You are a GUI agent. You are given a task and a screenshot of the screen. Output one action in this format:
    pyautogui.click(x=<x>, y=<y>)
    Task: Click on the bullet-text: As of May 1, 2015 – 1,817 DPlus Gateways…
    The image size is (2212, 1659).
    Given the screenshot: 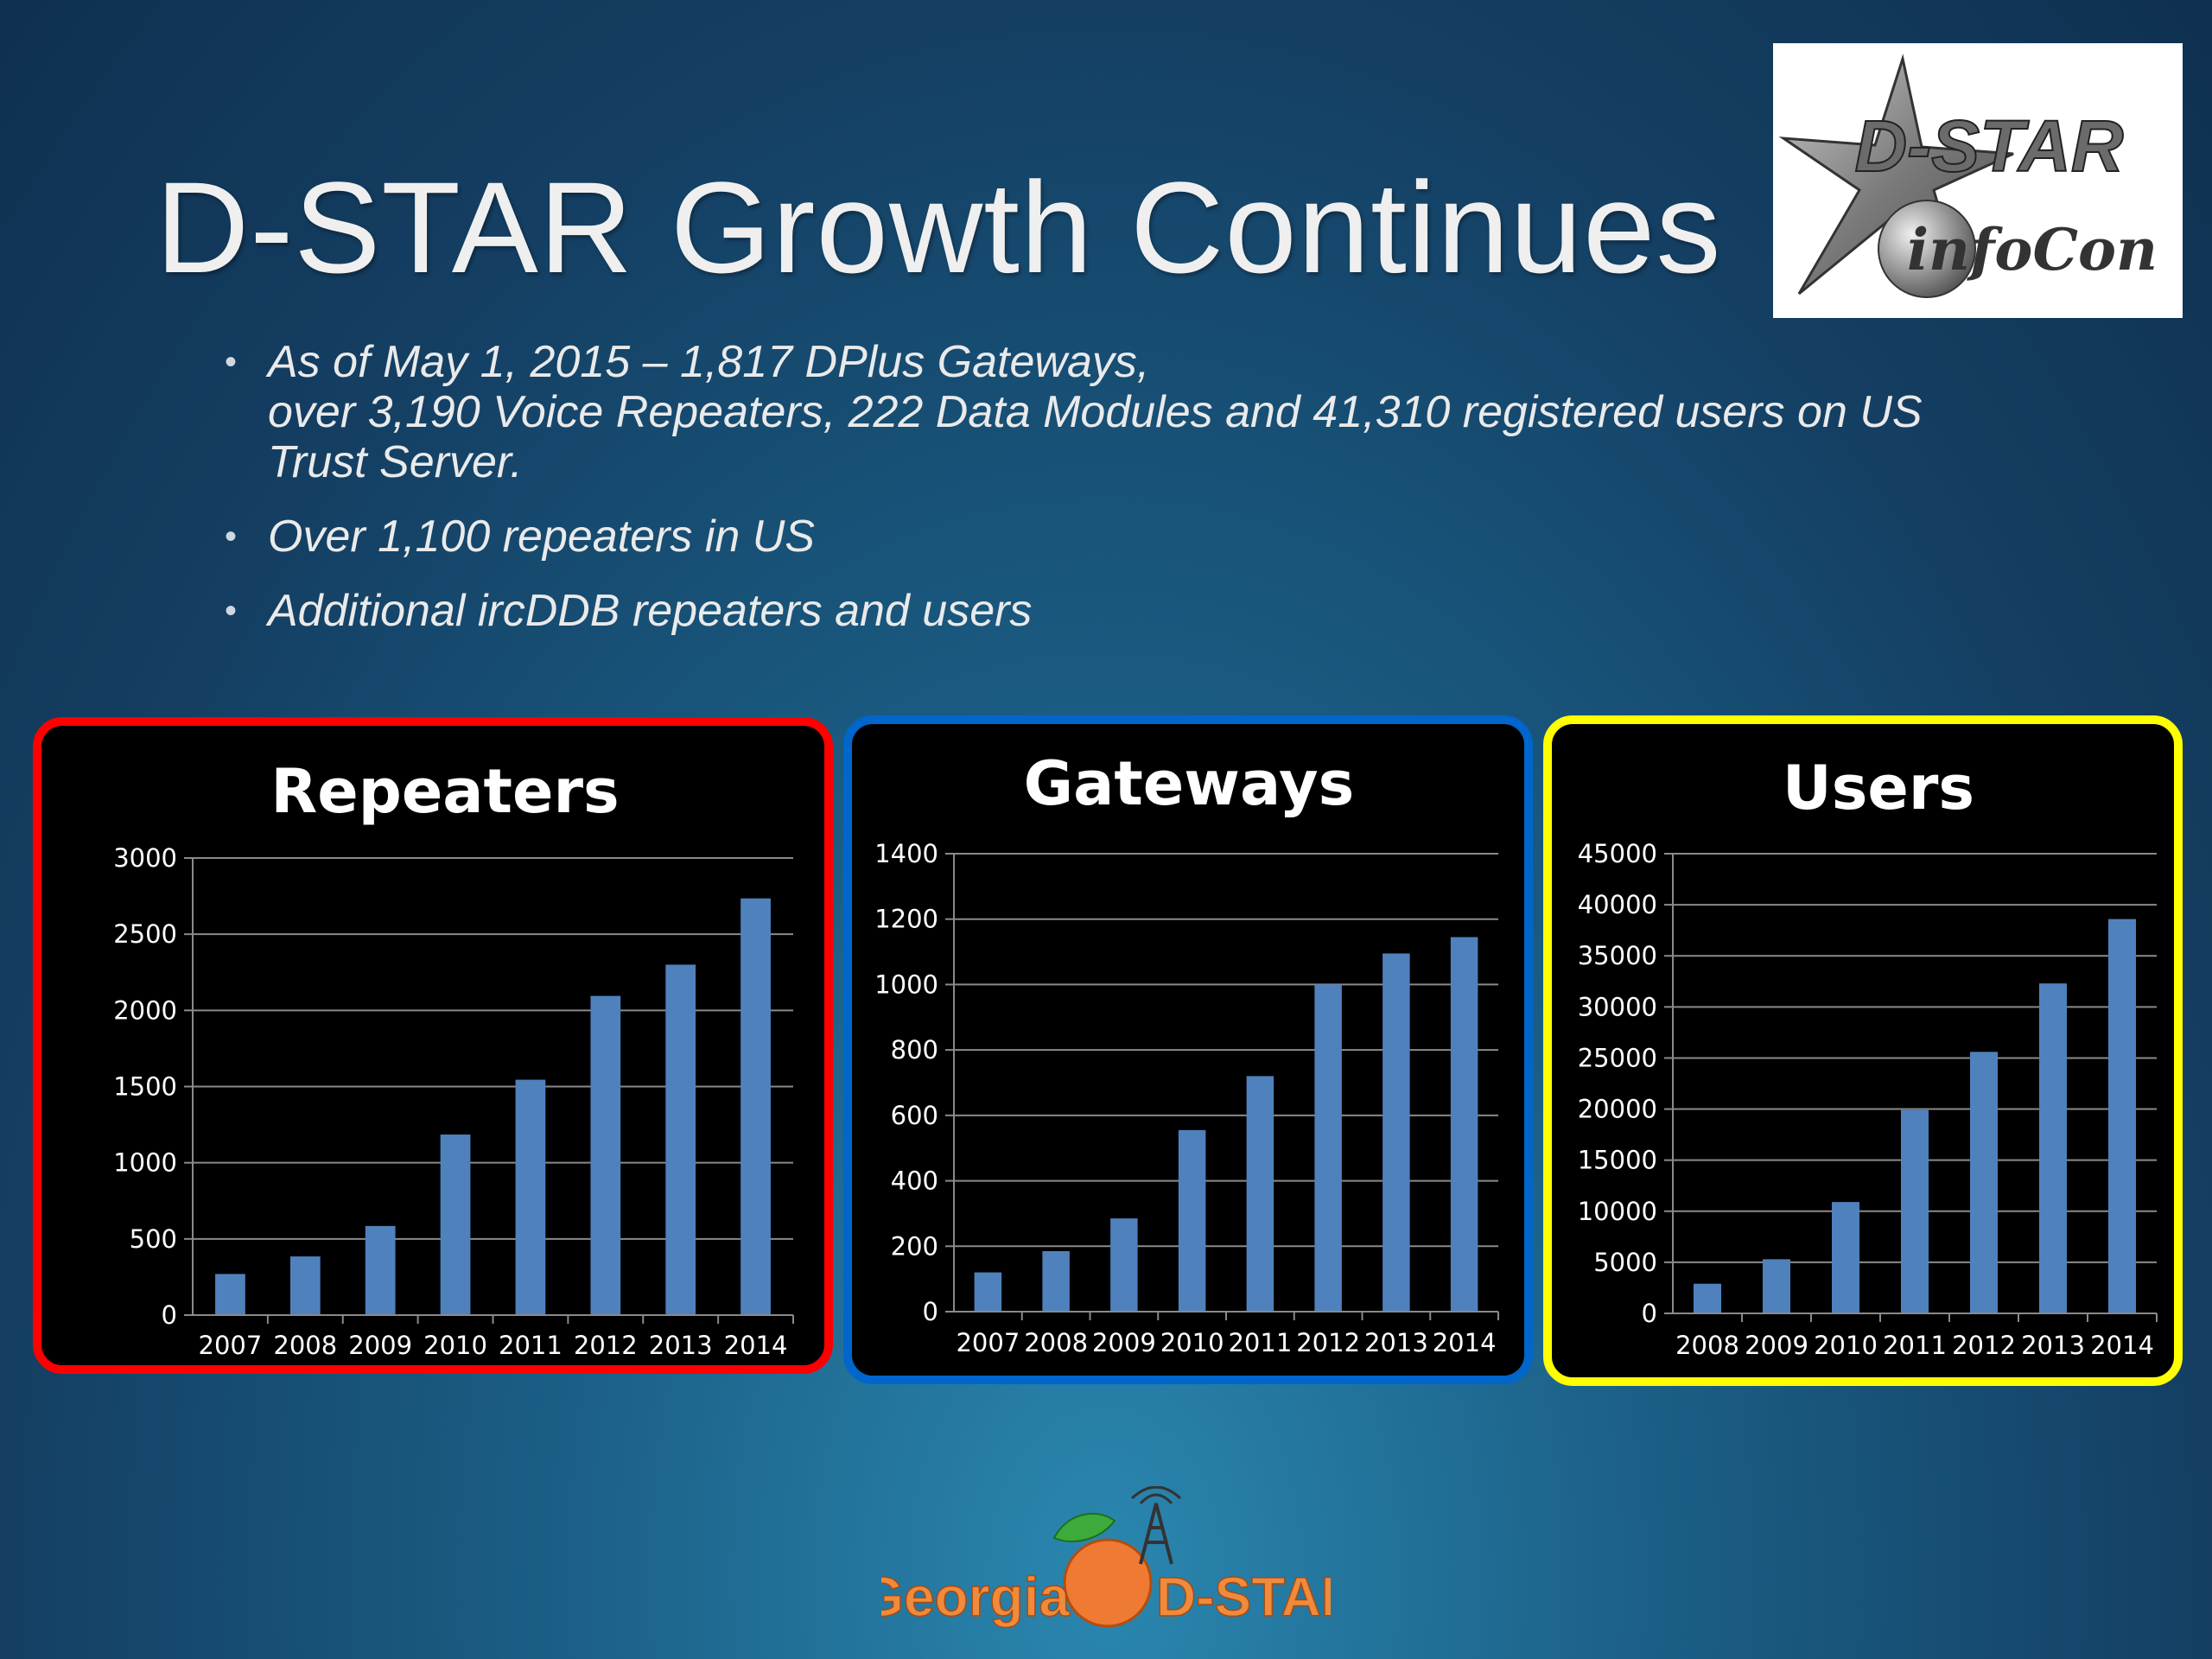 What is the action you would take?
    pyautogui.click(x=709, y=362)
    